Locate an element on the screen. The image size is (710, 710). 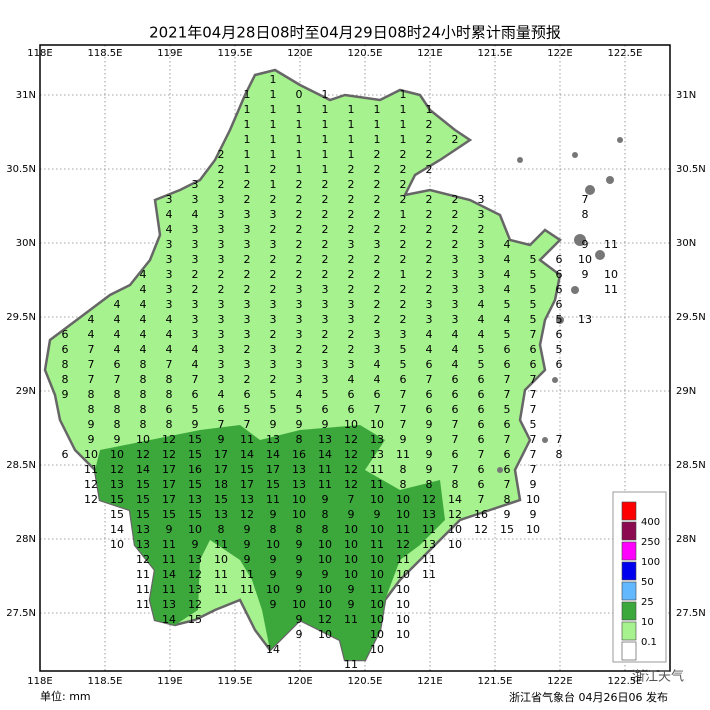
rain-value: 14 is located at coordinates (273, 649).